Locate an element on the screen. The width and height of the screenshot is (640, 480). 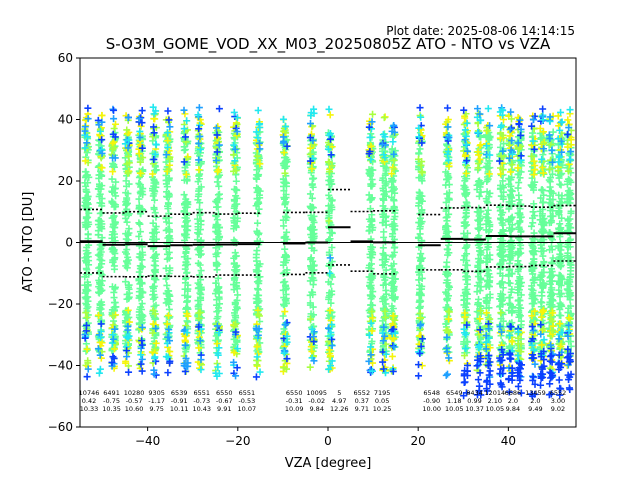
y-tick-label: −20 is located at coordinates (60, 304).